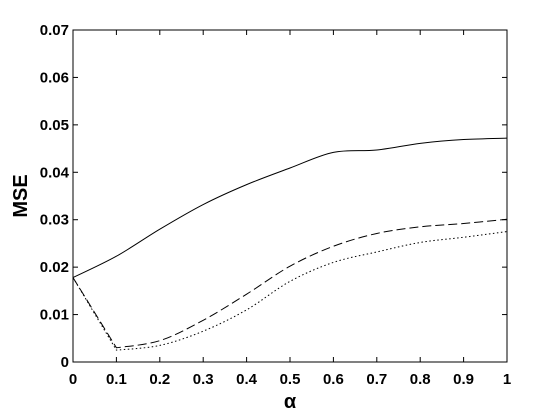  I want to click on y-tick-label: 0.07, so click(54, 30).